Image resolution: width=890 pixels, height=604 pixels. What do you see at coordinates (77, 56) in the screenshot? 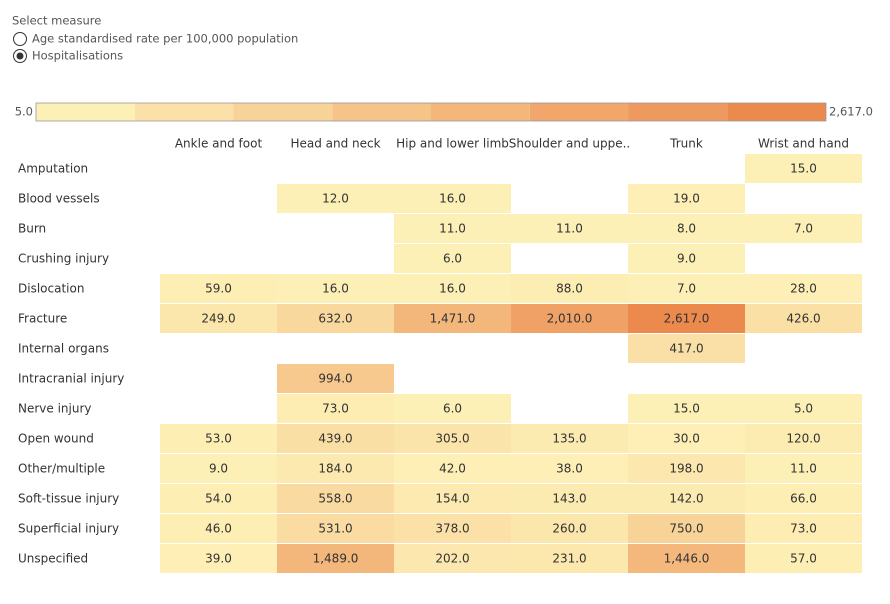
I see `radio-option: Hospitalisations` at bounding box center [77, 56].